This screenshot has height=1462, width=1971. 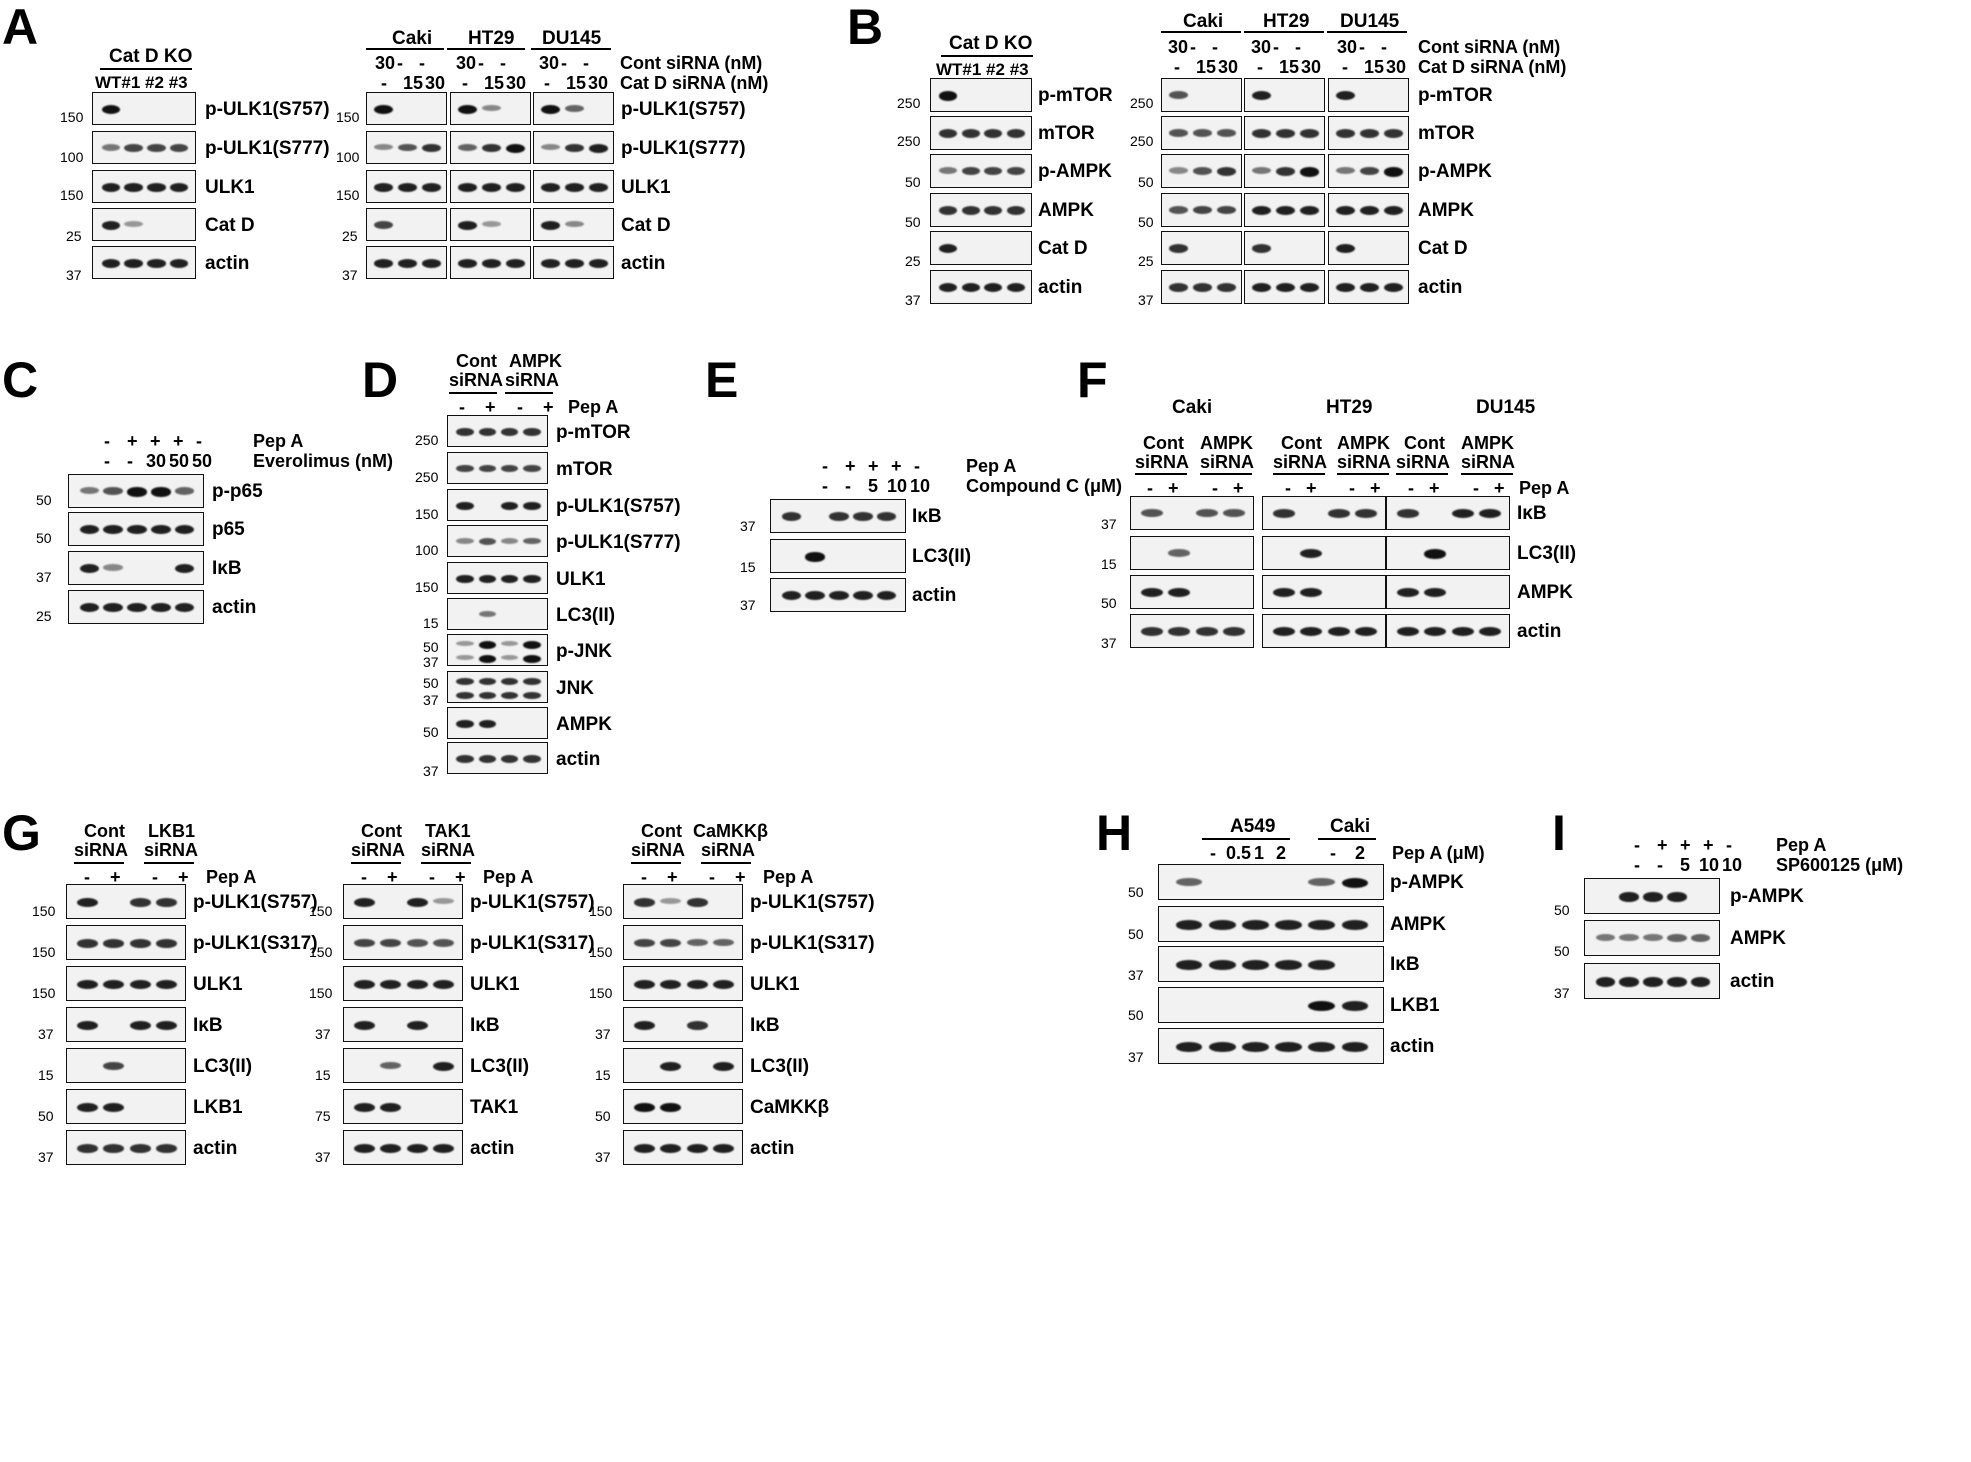 What do you see at coordinates (1163, 443) in the screenshot?
I see `label-cont-125: Cont` at bounding box center [1163, 443].